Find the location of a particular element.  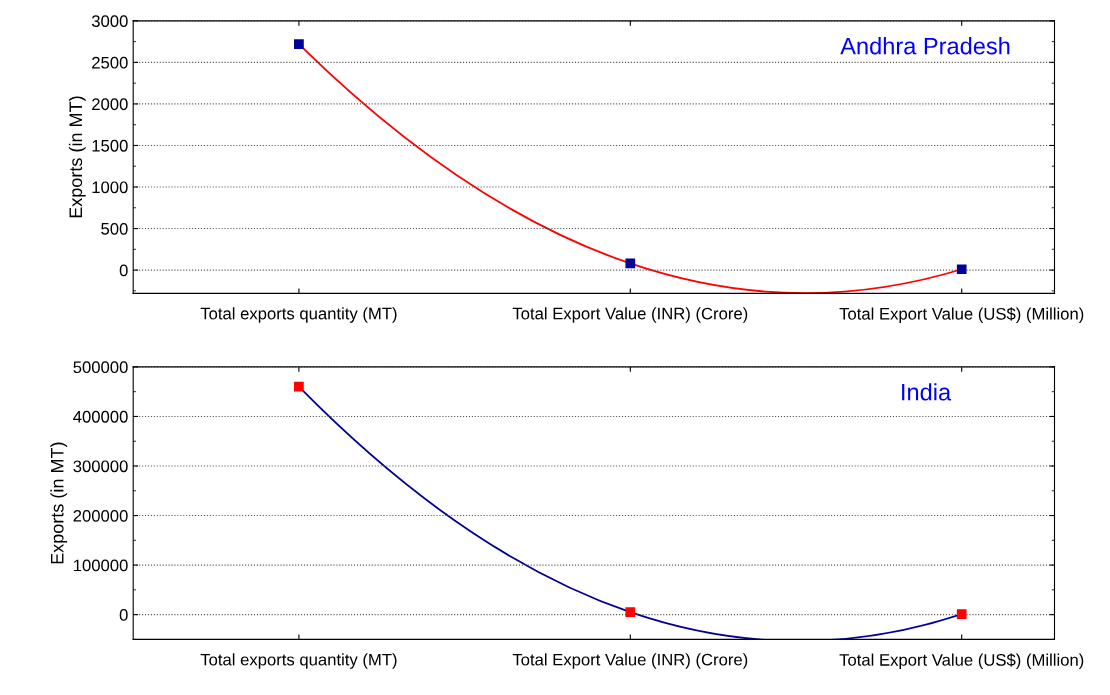

y-tick-label: 1500 is located at coordinates (110, 145).